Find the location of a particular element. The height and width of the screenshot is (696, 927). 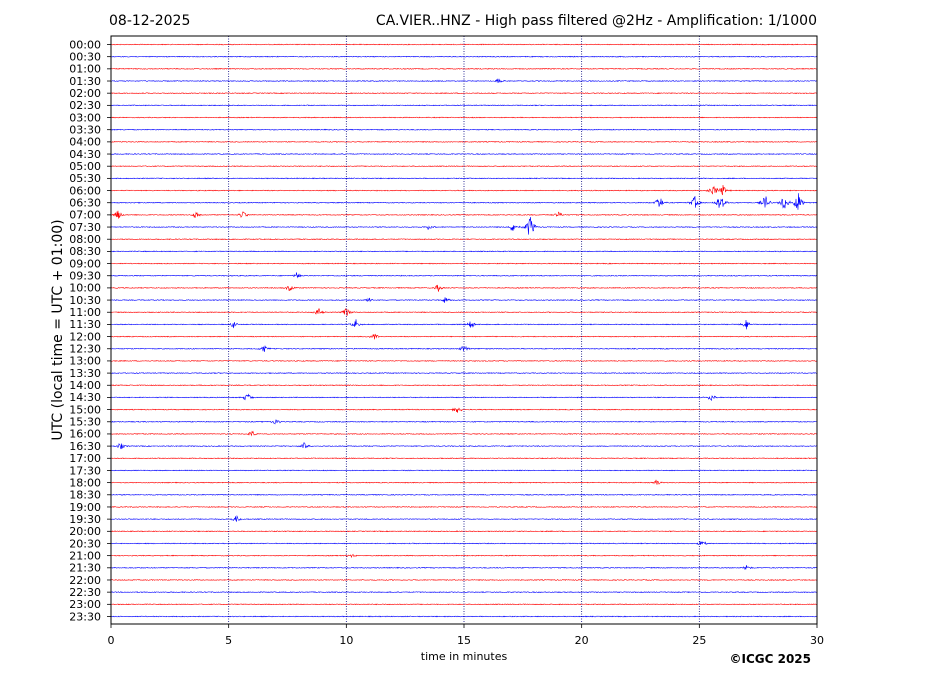

x-tick-label: 15 is located at coordinates (464, 640).